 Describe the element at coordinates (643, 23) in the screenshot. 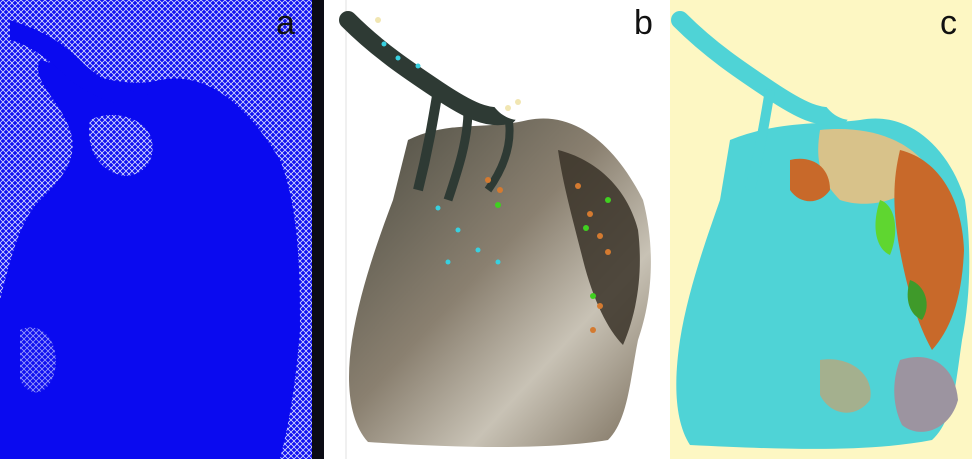

I see `panel-b-label: b` at that location.